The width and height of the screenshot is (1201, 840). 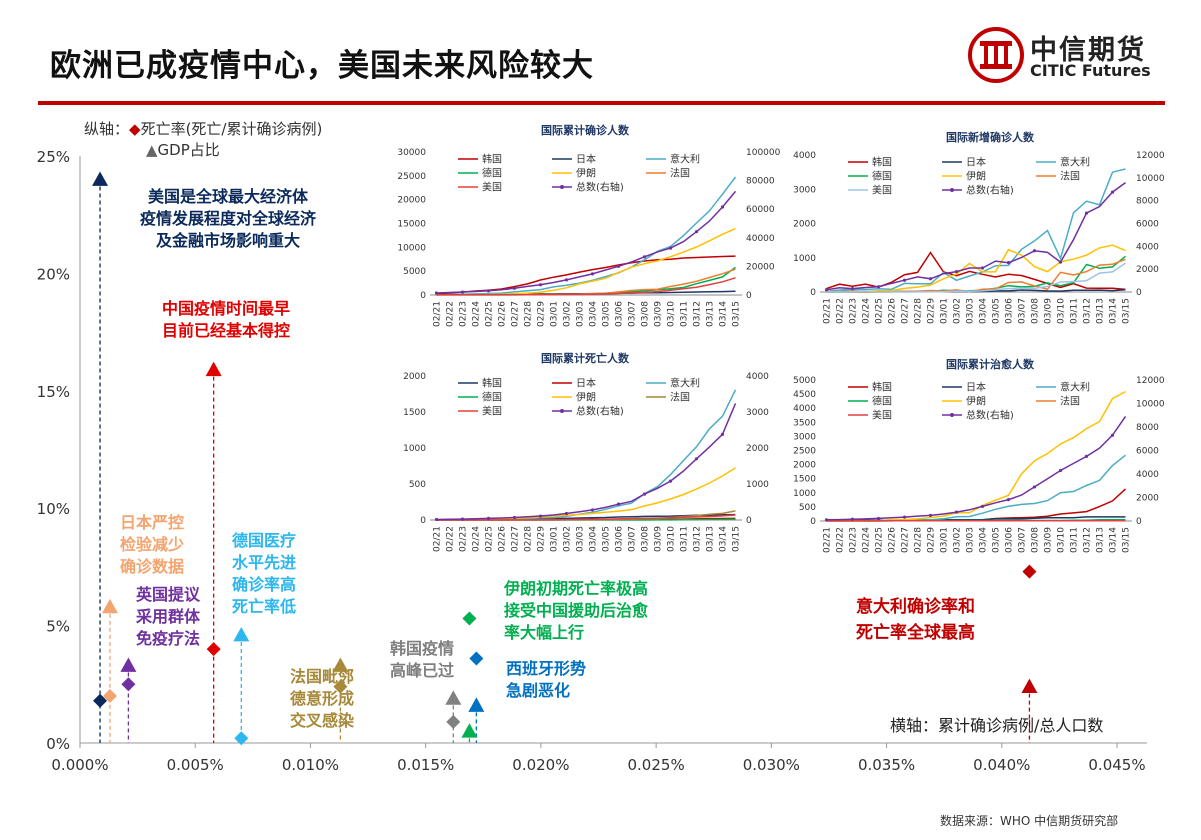 What do you see at coordinates (1001, 765) in the screenshot?
I see `x-tick-label: 0.040%` at bounding box center [1001, 765].